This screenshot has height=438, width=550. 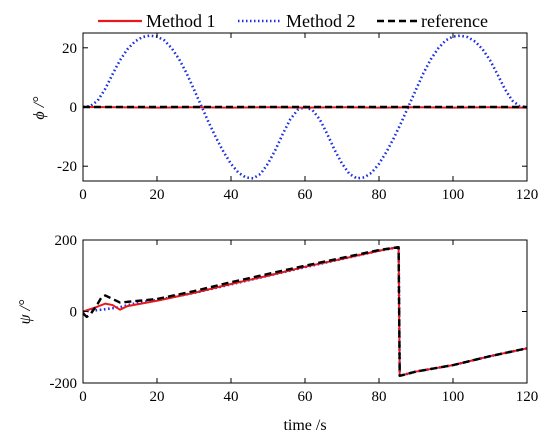 I want to click on psi-xtick-label: 60, so click(x=305, y=397).